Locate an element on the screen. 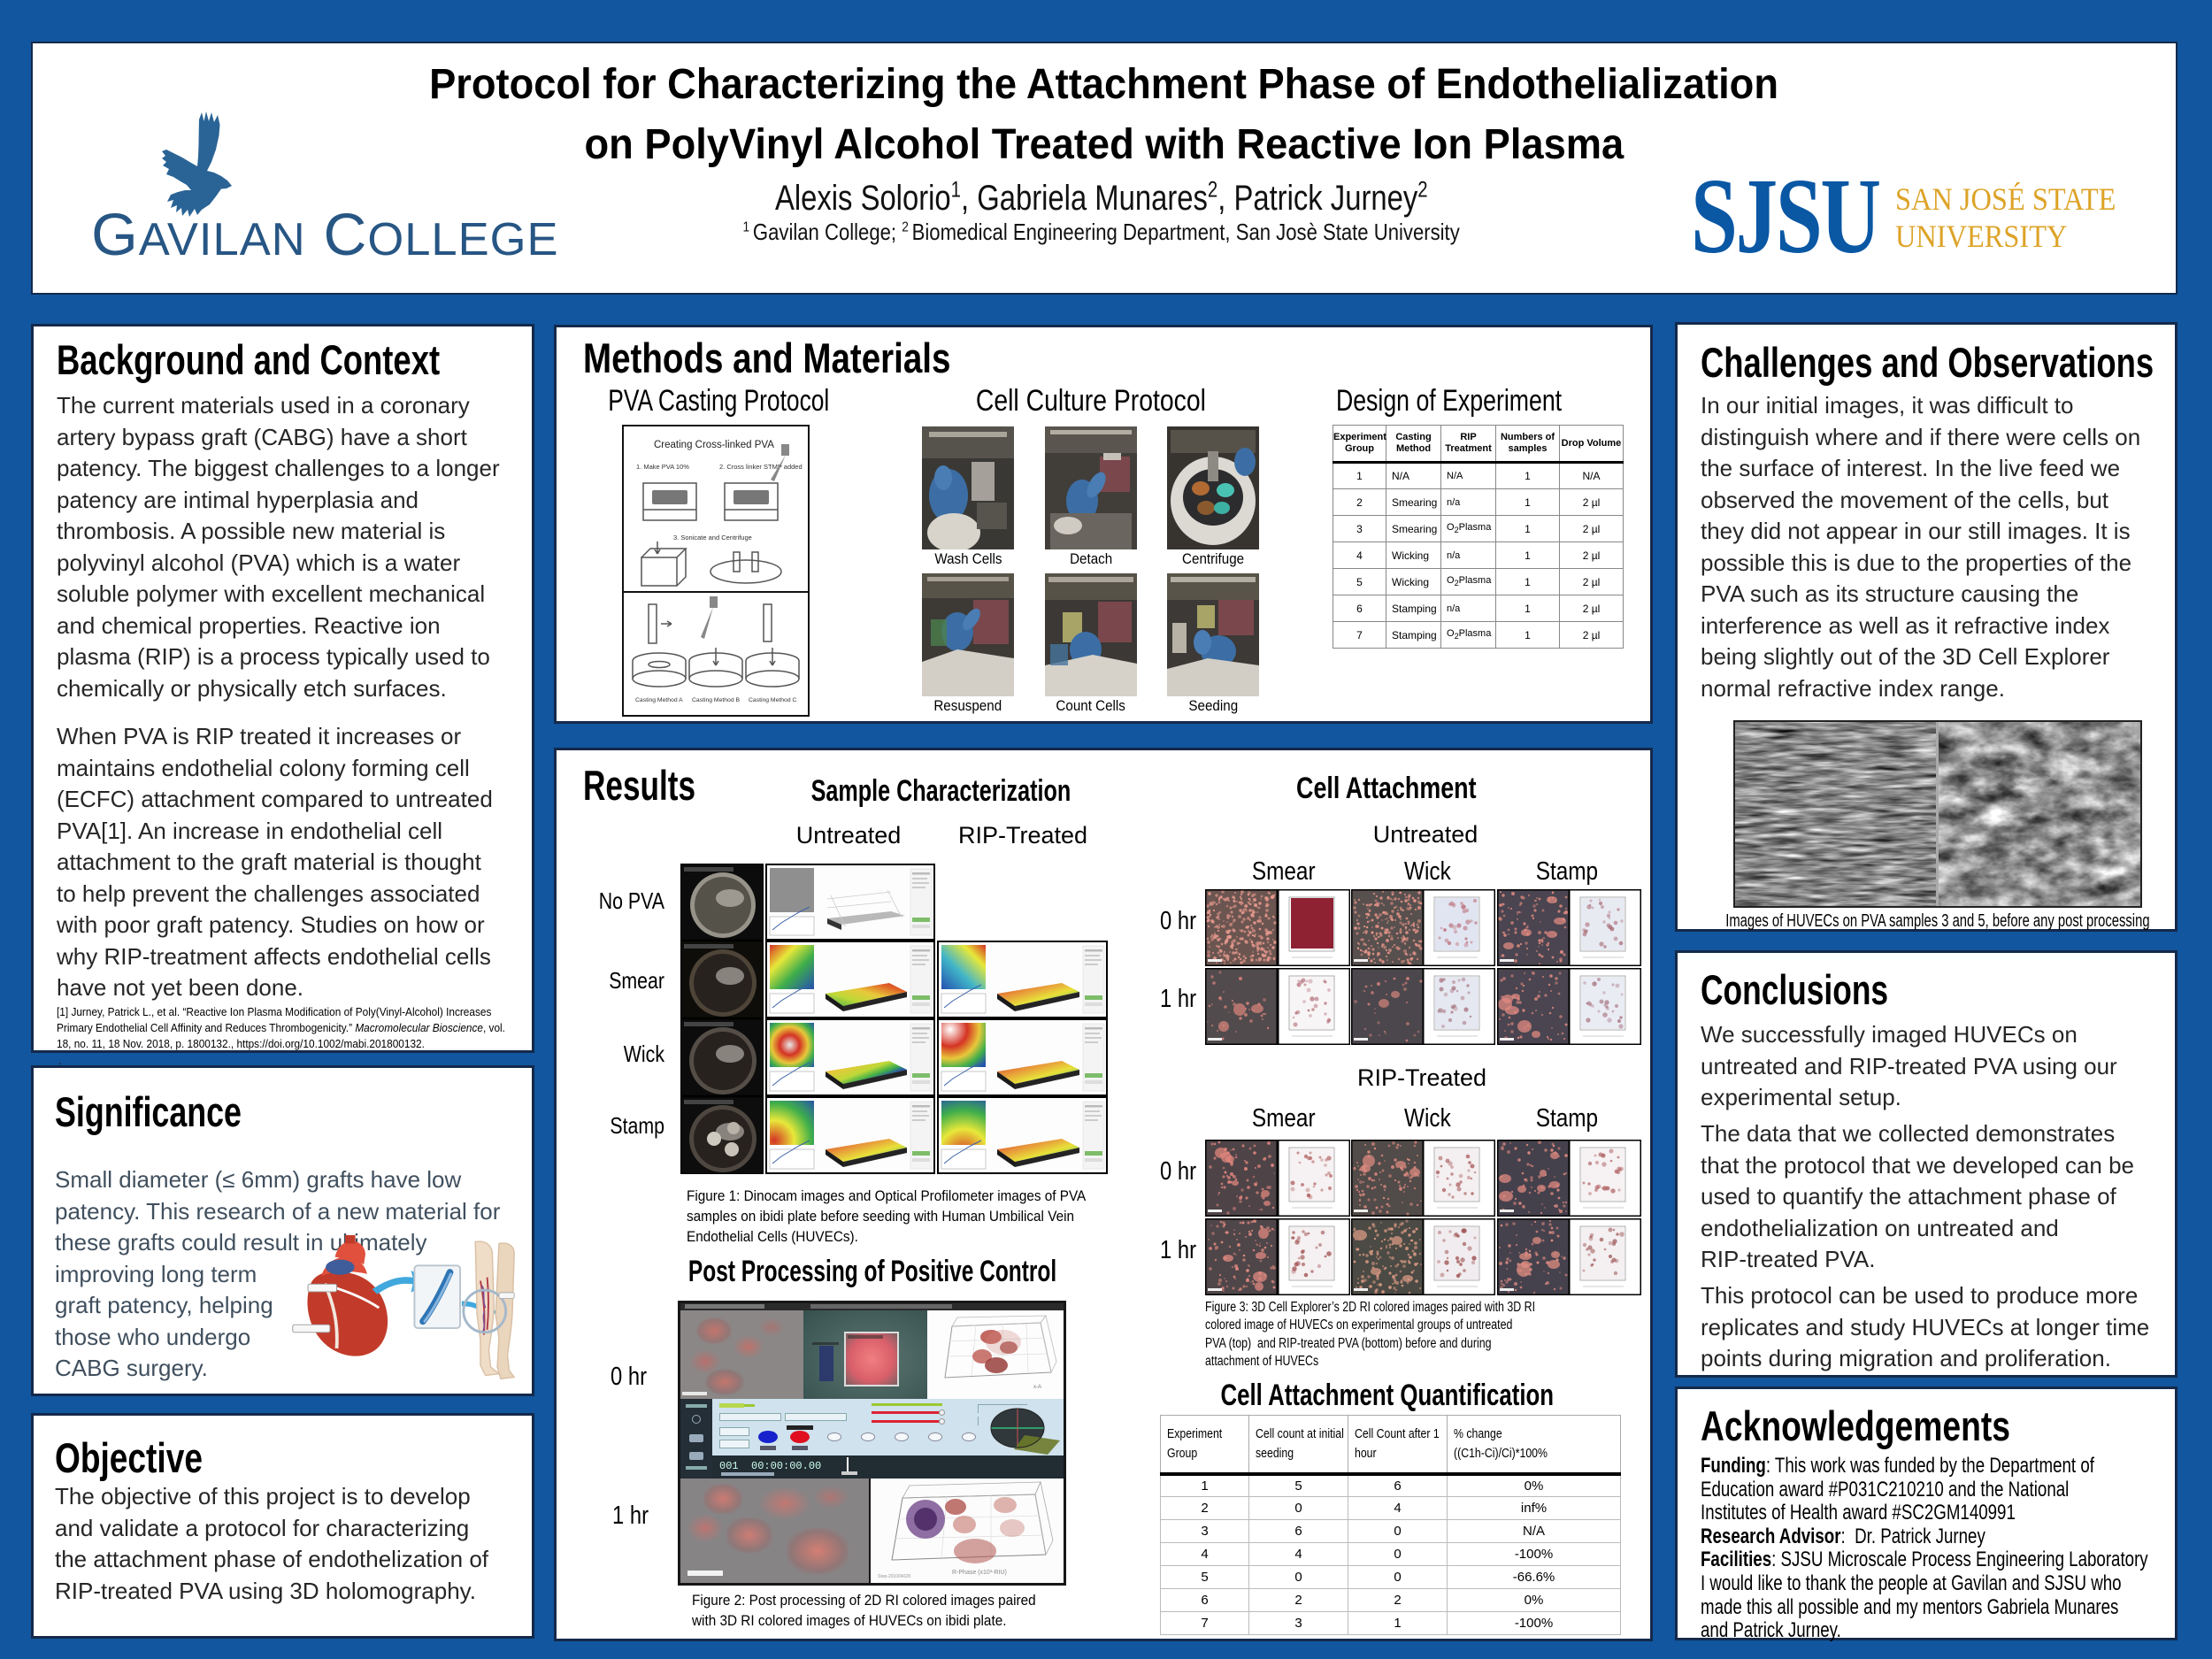 The image size is (2212, 1659). svg-text: 2. Cross linker STMP added is located at coordinates (761, 467).